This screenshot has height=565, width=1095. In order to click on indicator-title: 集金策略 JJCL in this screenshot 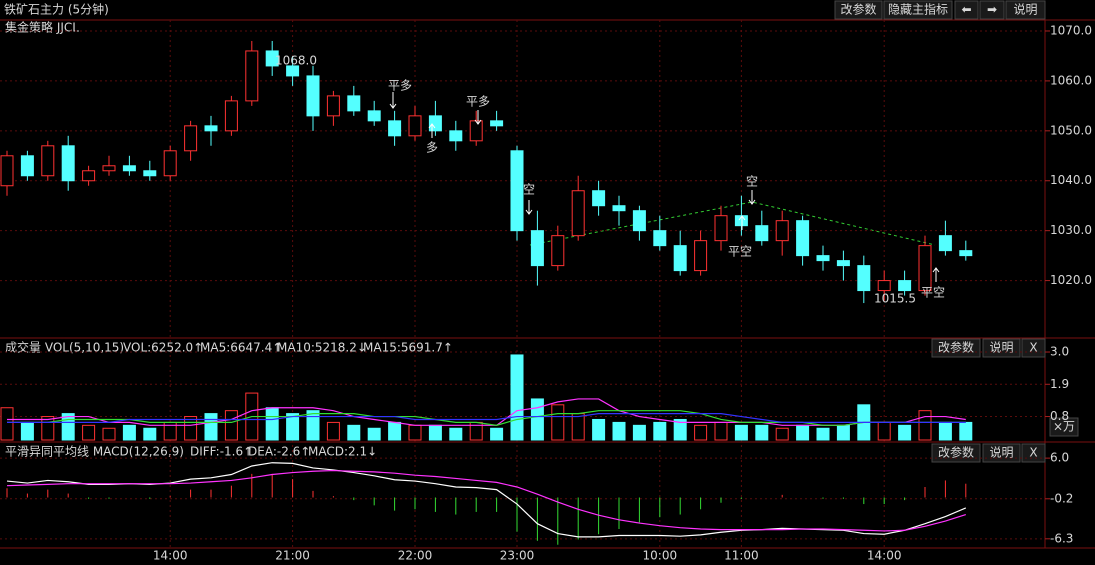, I will do `click(42, 27)`.